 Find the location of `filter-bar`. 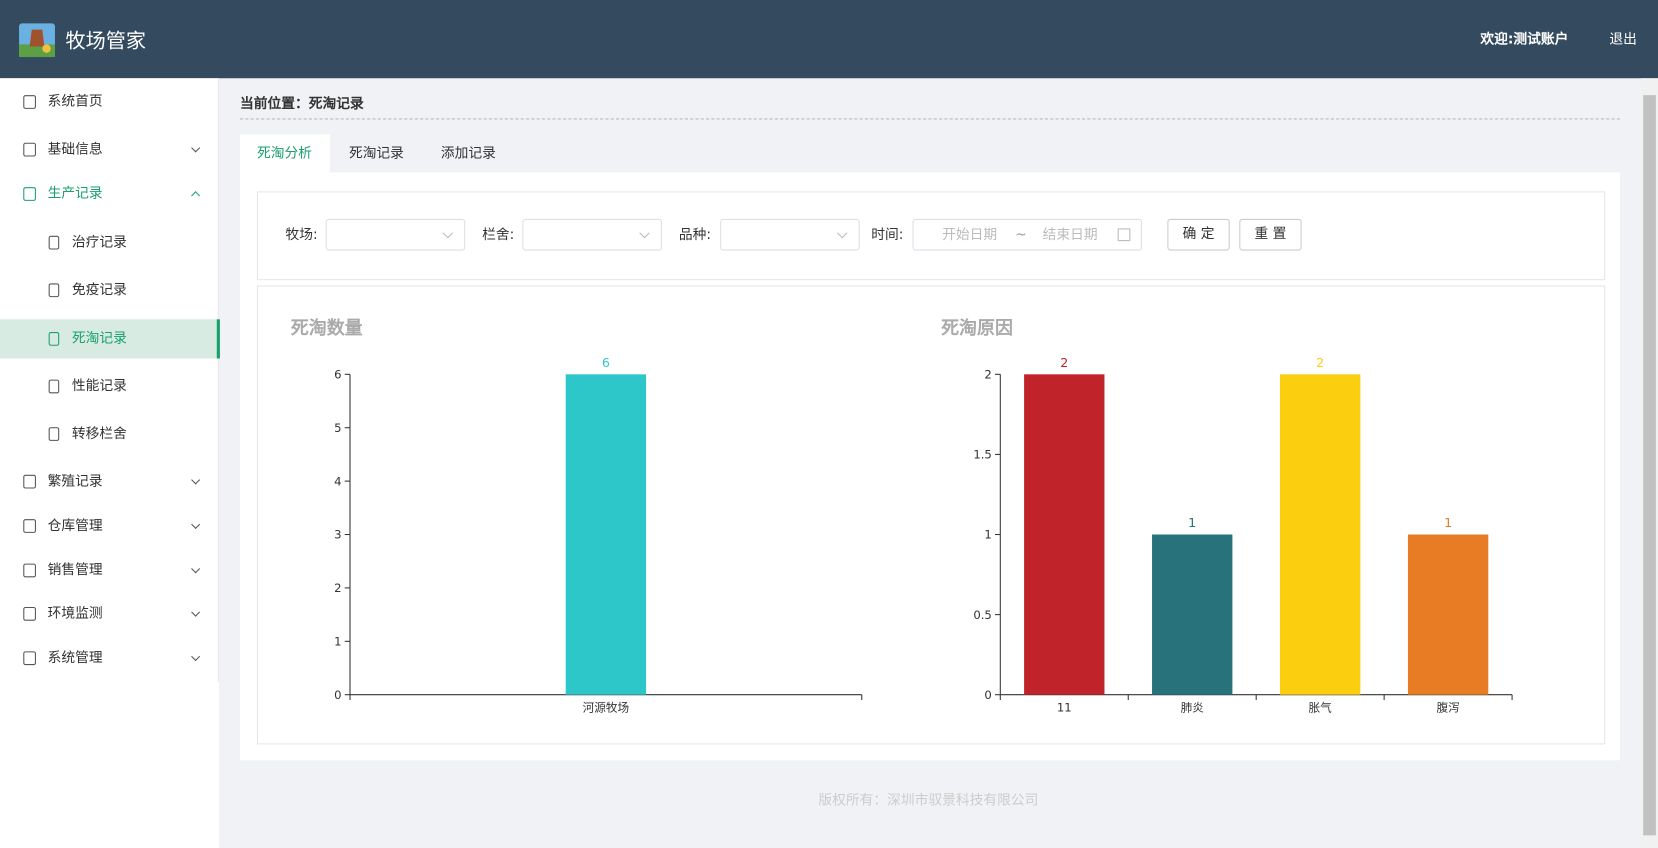

filter-bar is located at coordinates (931, 236).